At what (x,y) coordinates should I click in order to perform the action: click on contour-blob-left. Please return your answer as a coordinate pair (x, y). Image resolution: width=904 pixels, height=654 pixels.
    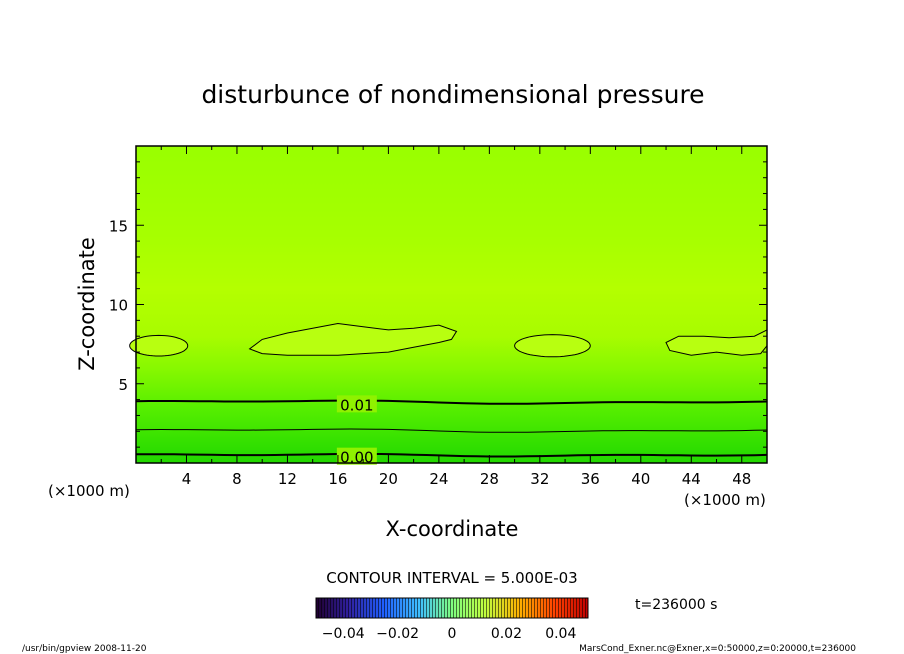
    Looking at the image, I should click on (159, 345).